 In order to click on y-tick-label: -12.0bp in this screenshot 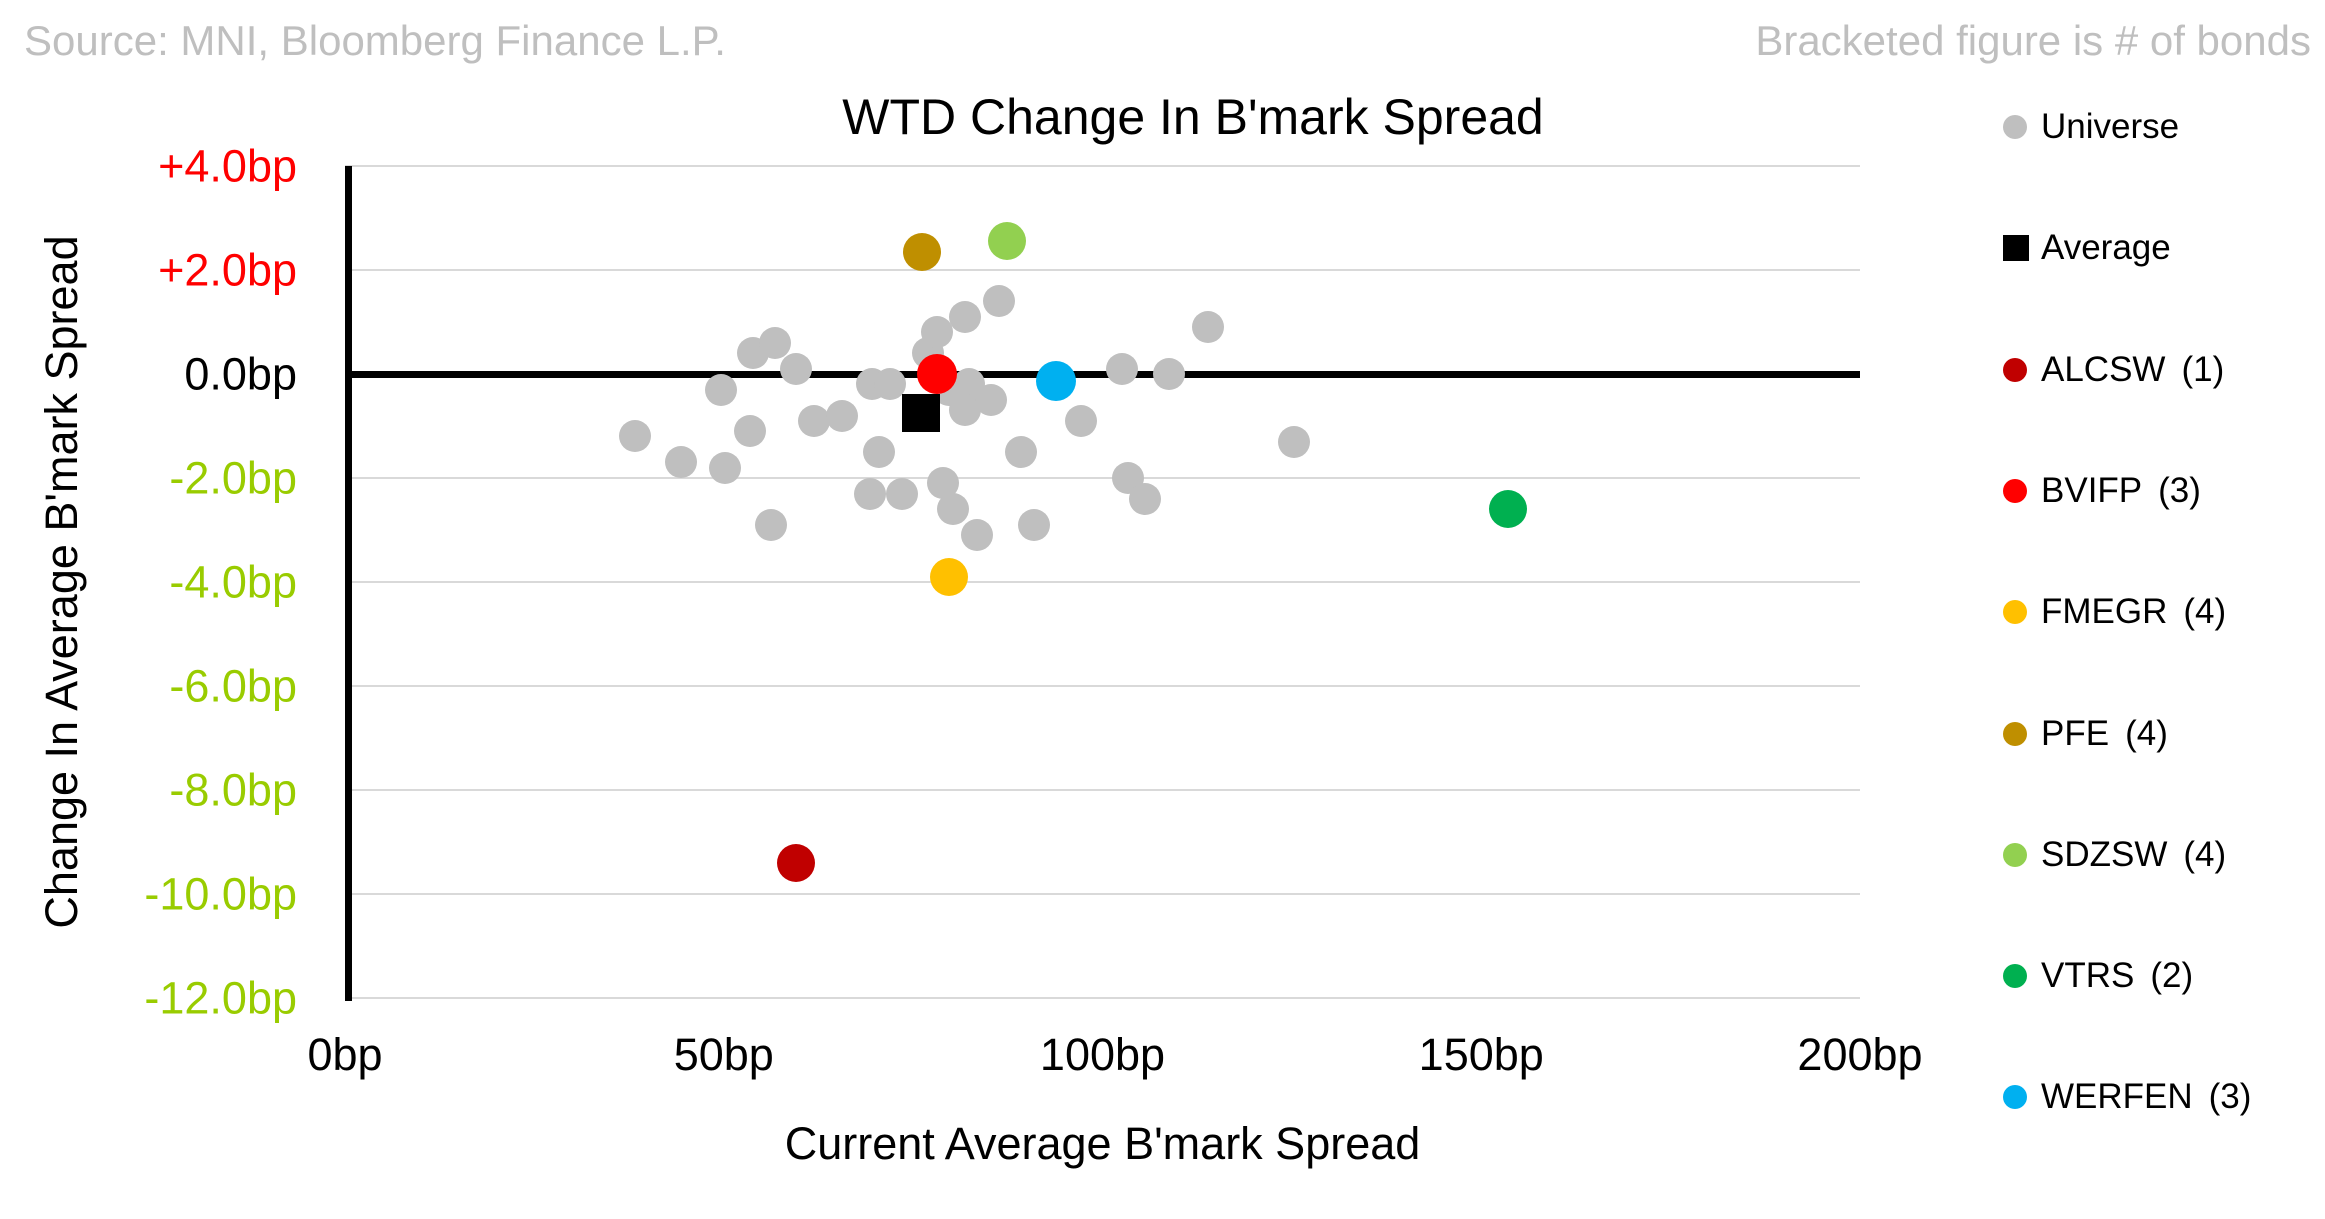, I will do `click(220, 998)`.